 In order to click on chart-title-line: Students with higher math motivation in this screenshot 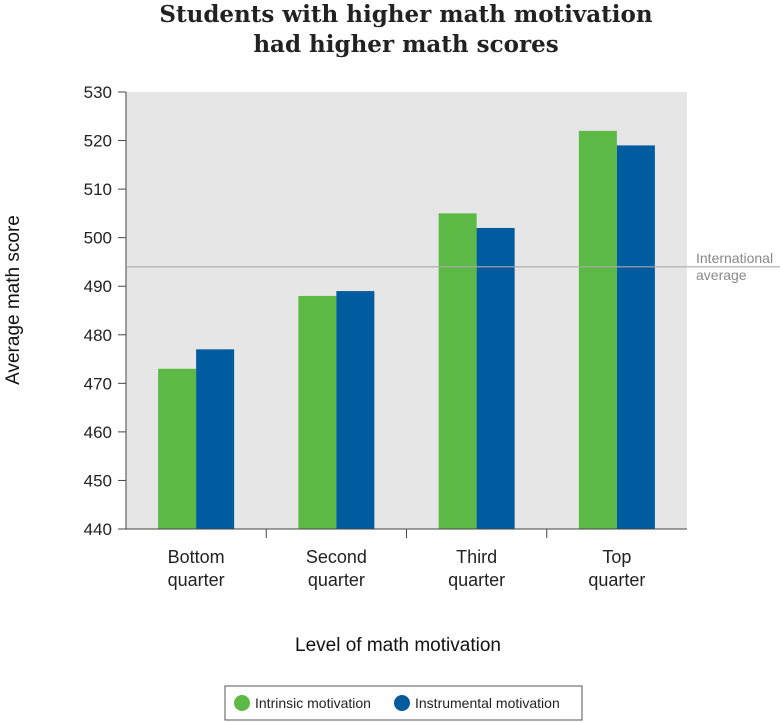, I will do `click(405, 14)`.